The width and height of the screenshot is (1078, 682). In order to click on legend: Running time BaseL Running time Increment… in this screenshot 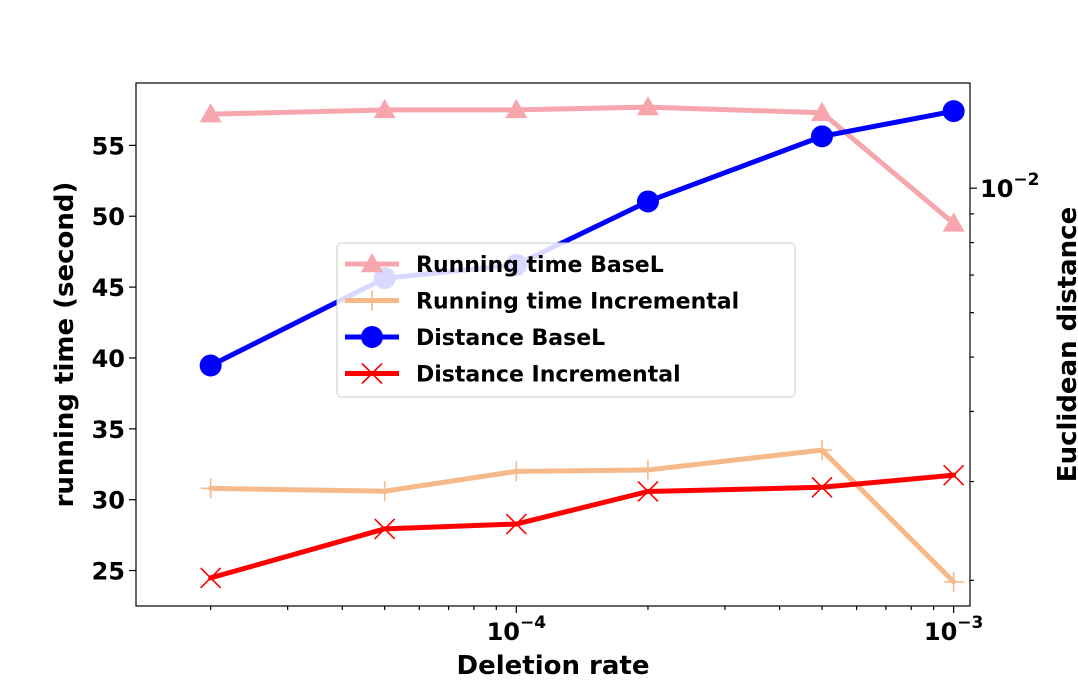, I will do `click(566, 320)`.